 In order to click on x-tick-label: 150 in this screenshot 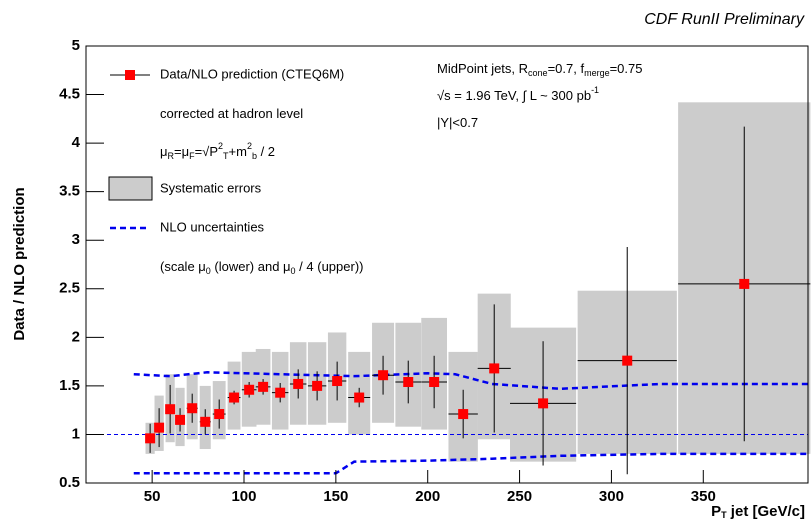, I will do `click(335, 496)`.